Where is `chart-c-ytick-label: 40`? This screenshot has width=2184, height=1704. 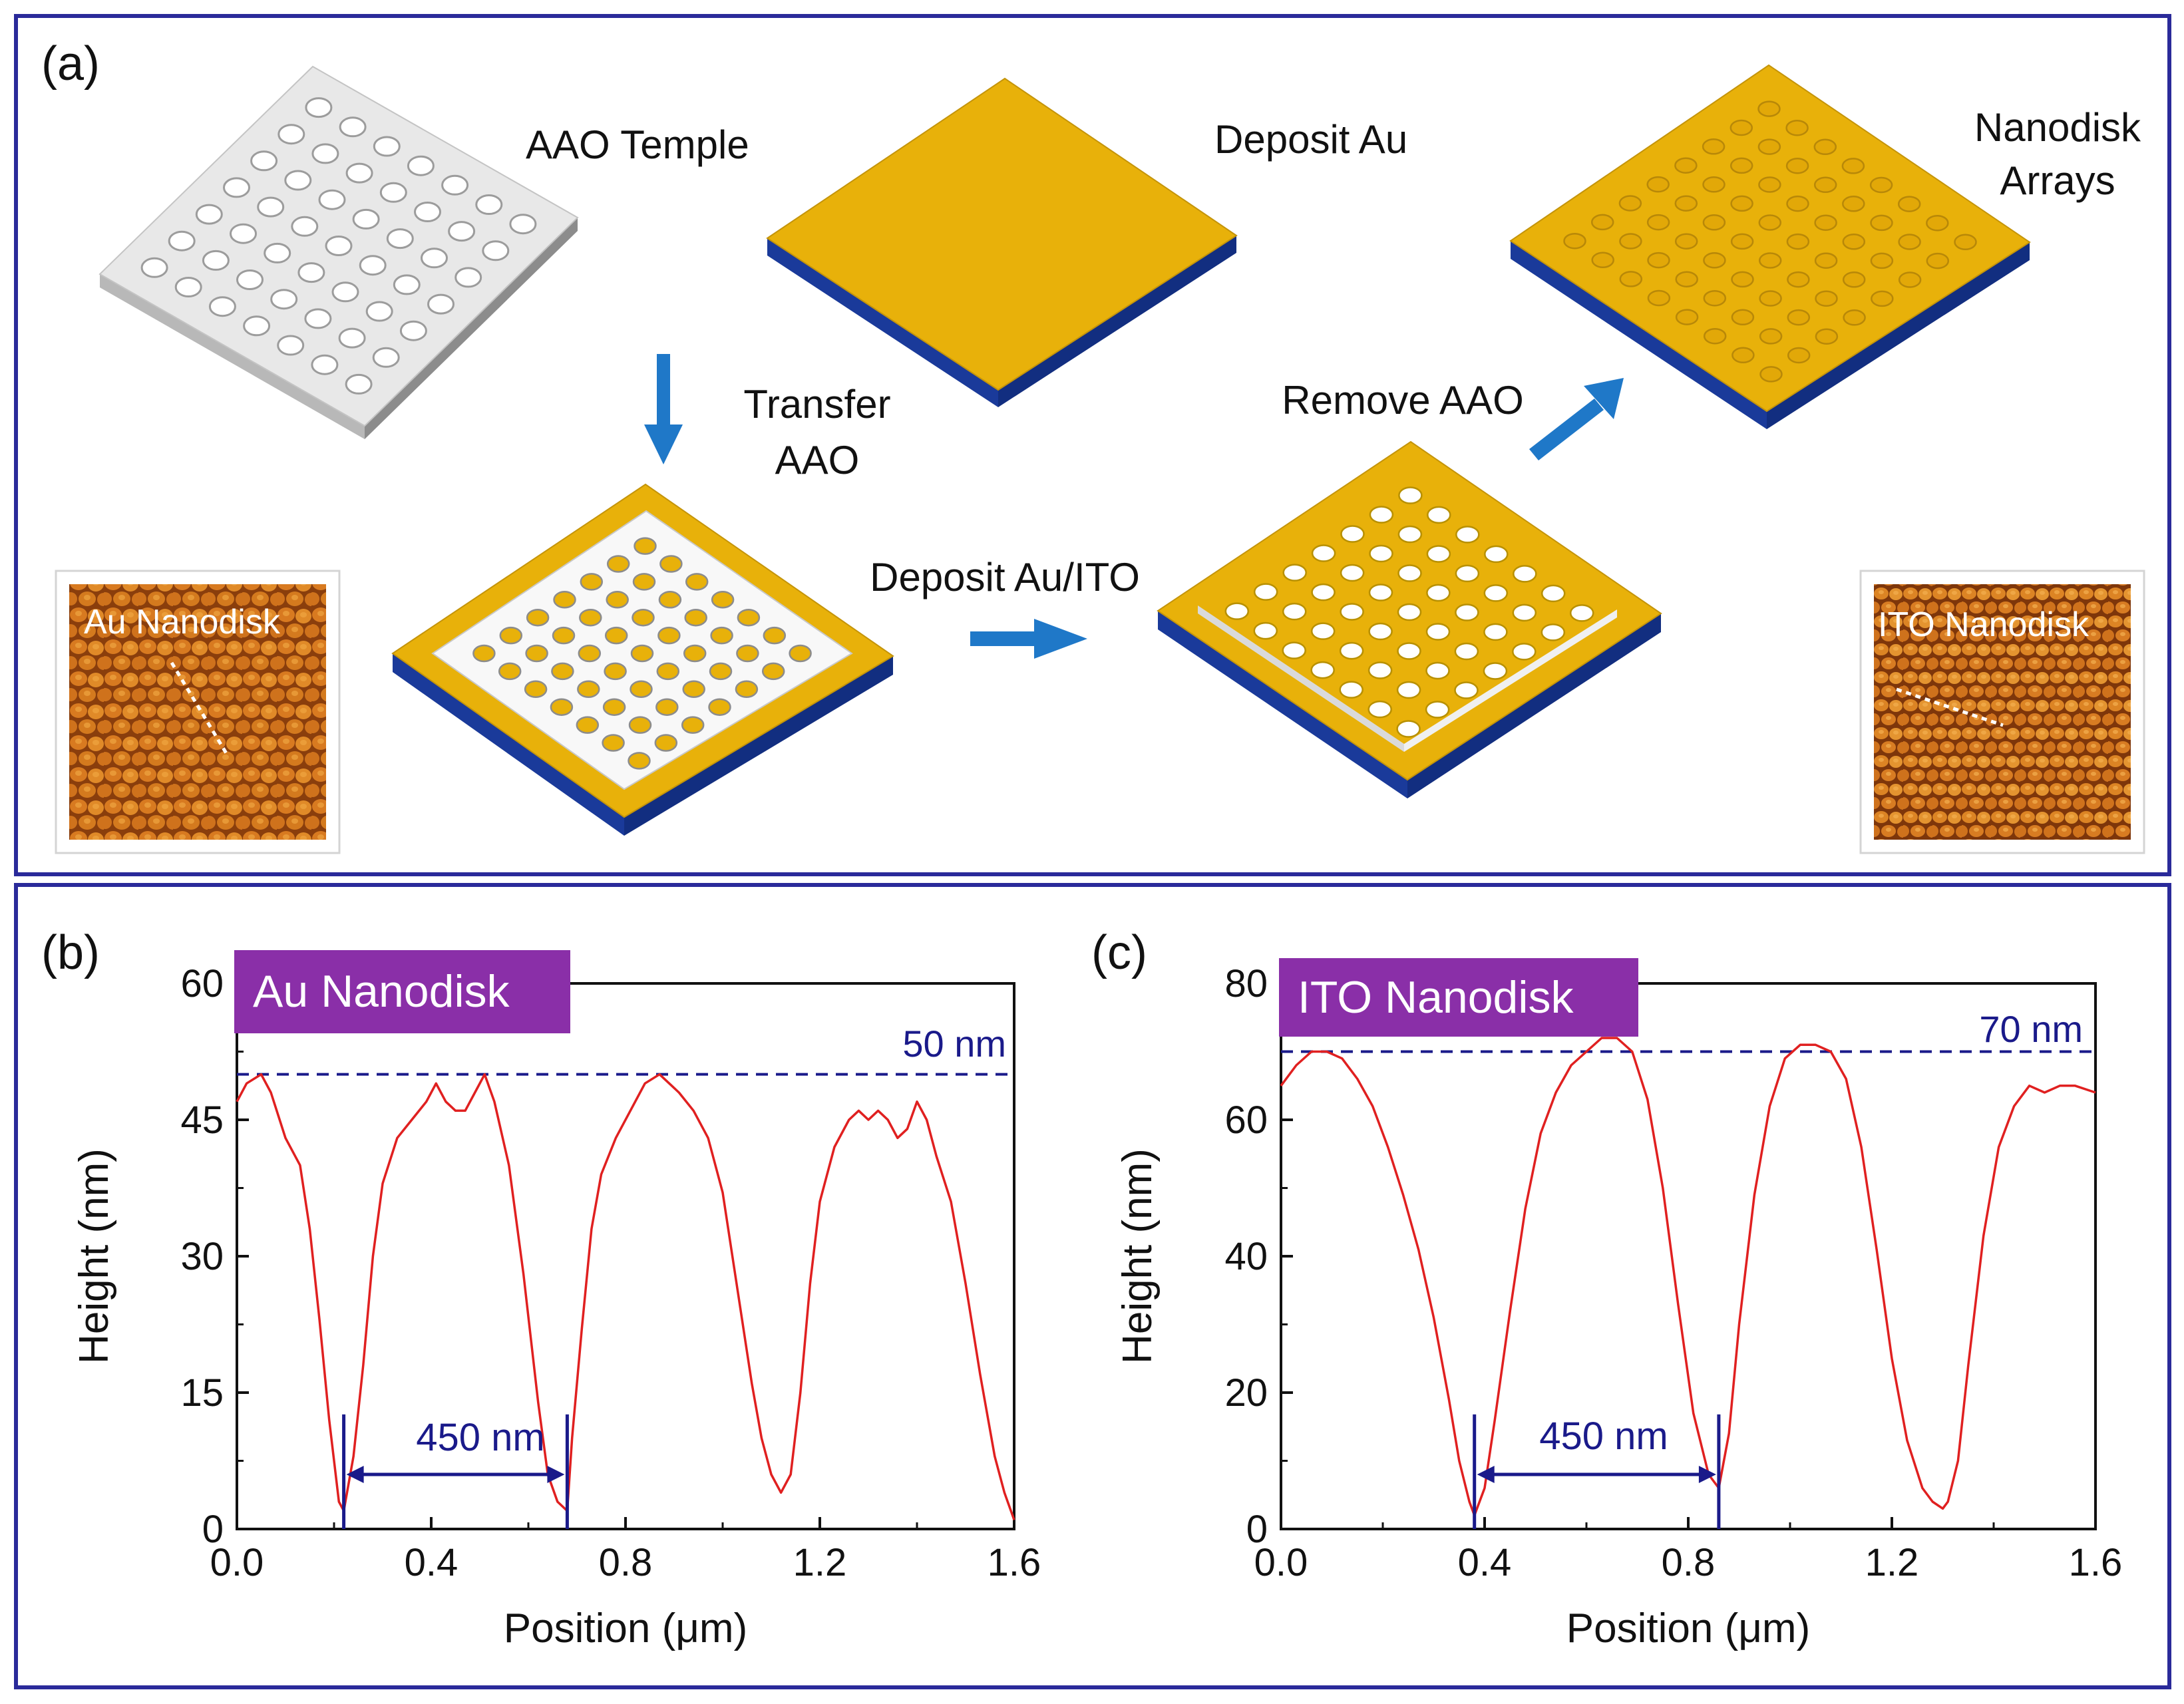 chart-c-ytick-label: 40 is located at coordinates (1246, 1256).